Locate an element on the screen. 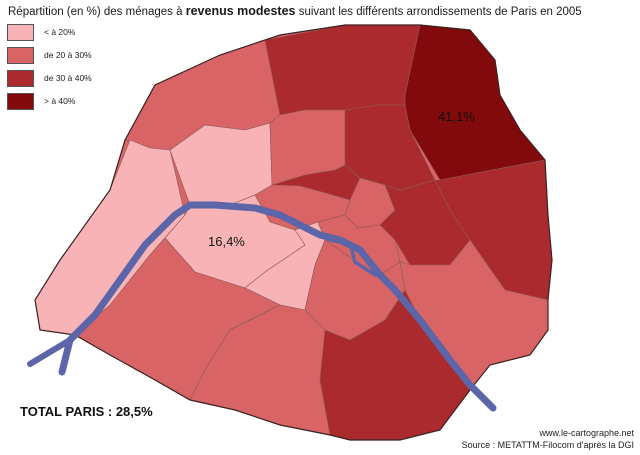 This screenshot has height=455, width=640. title-prefix: Répartition (en %) des ménages à is located at coordinates (97, 12).